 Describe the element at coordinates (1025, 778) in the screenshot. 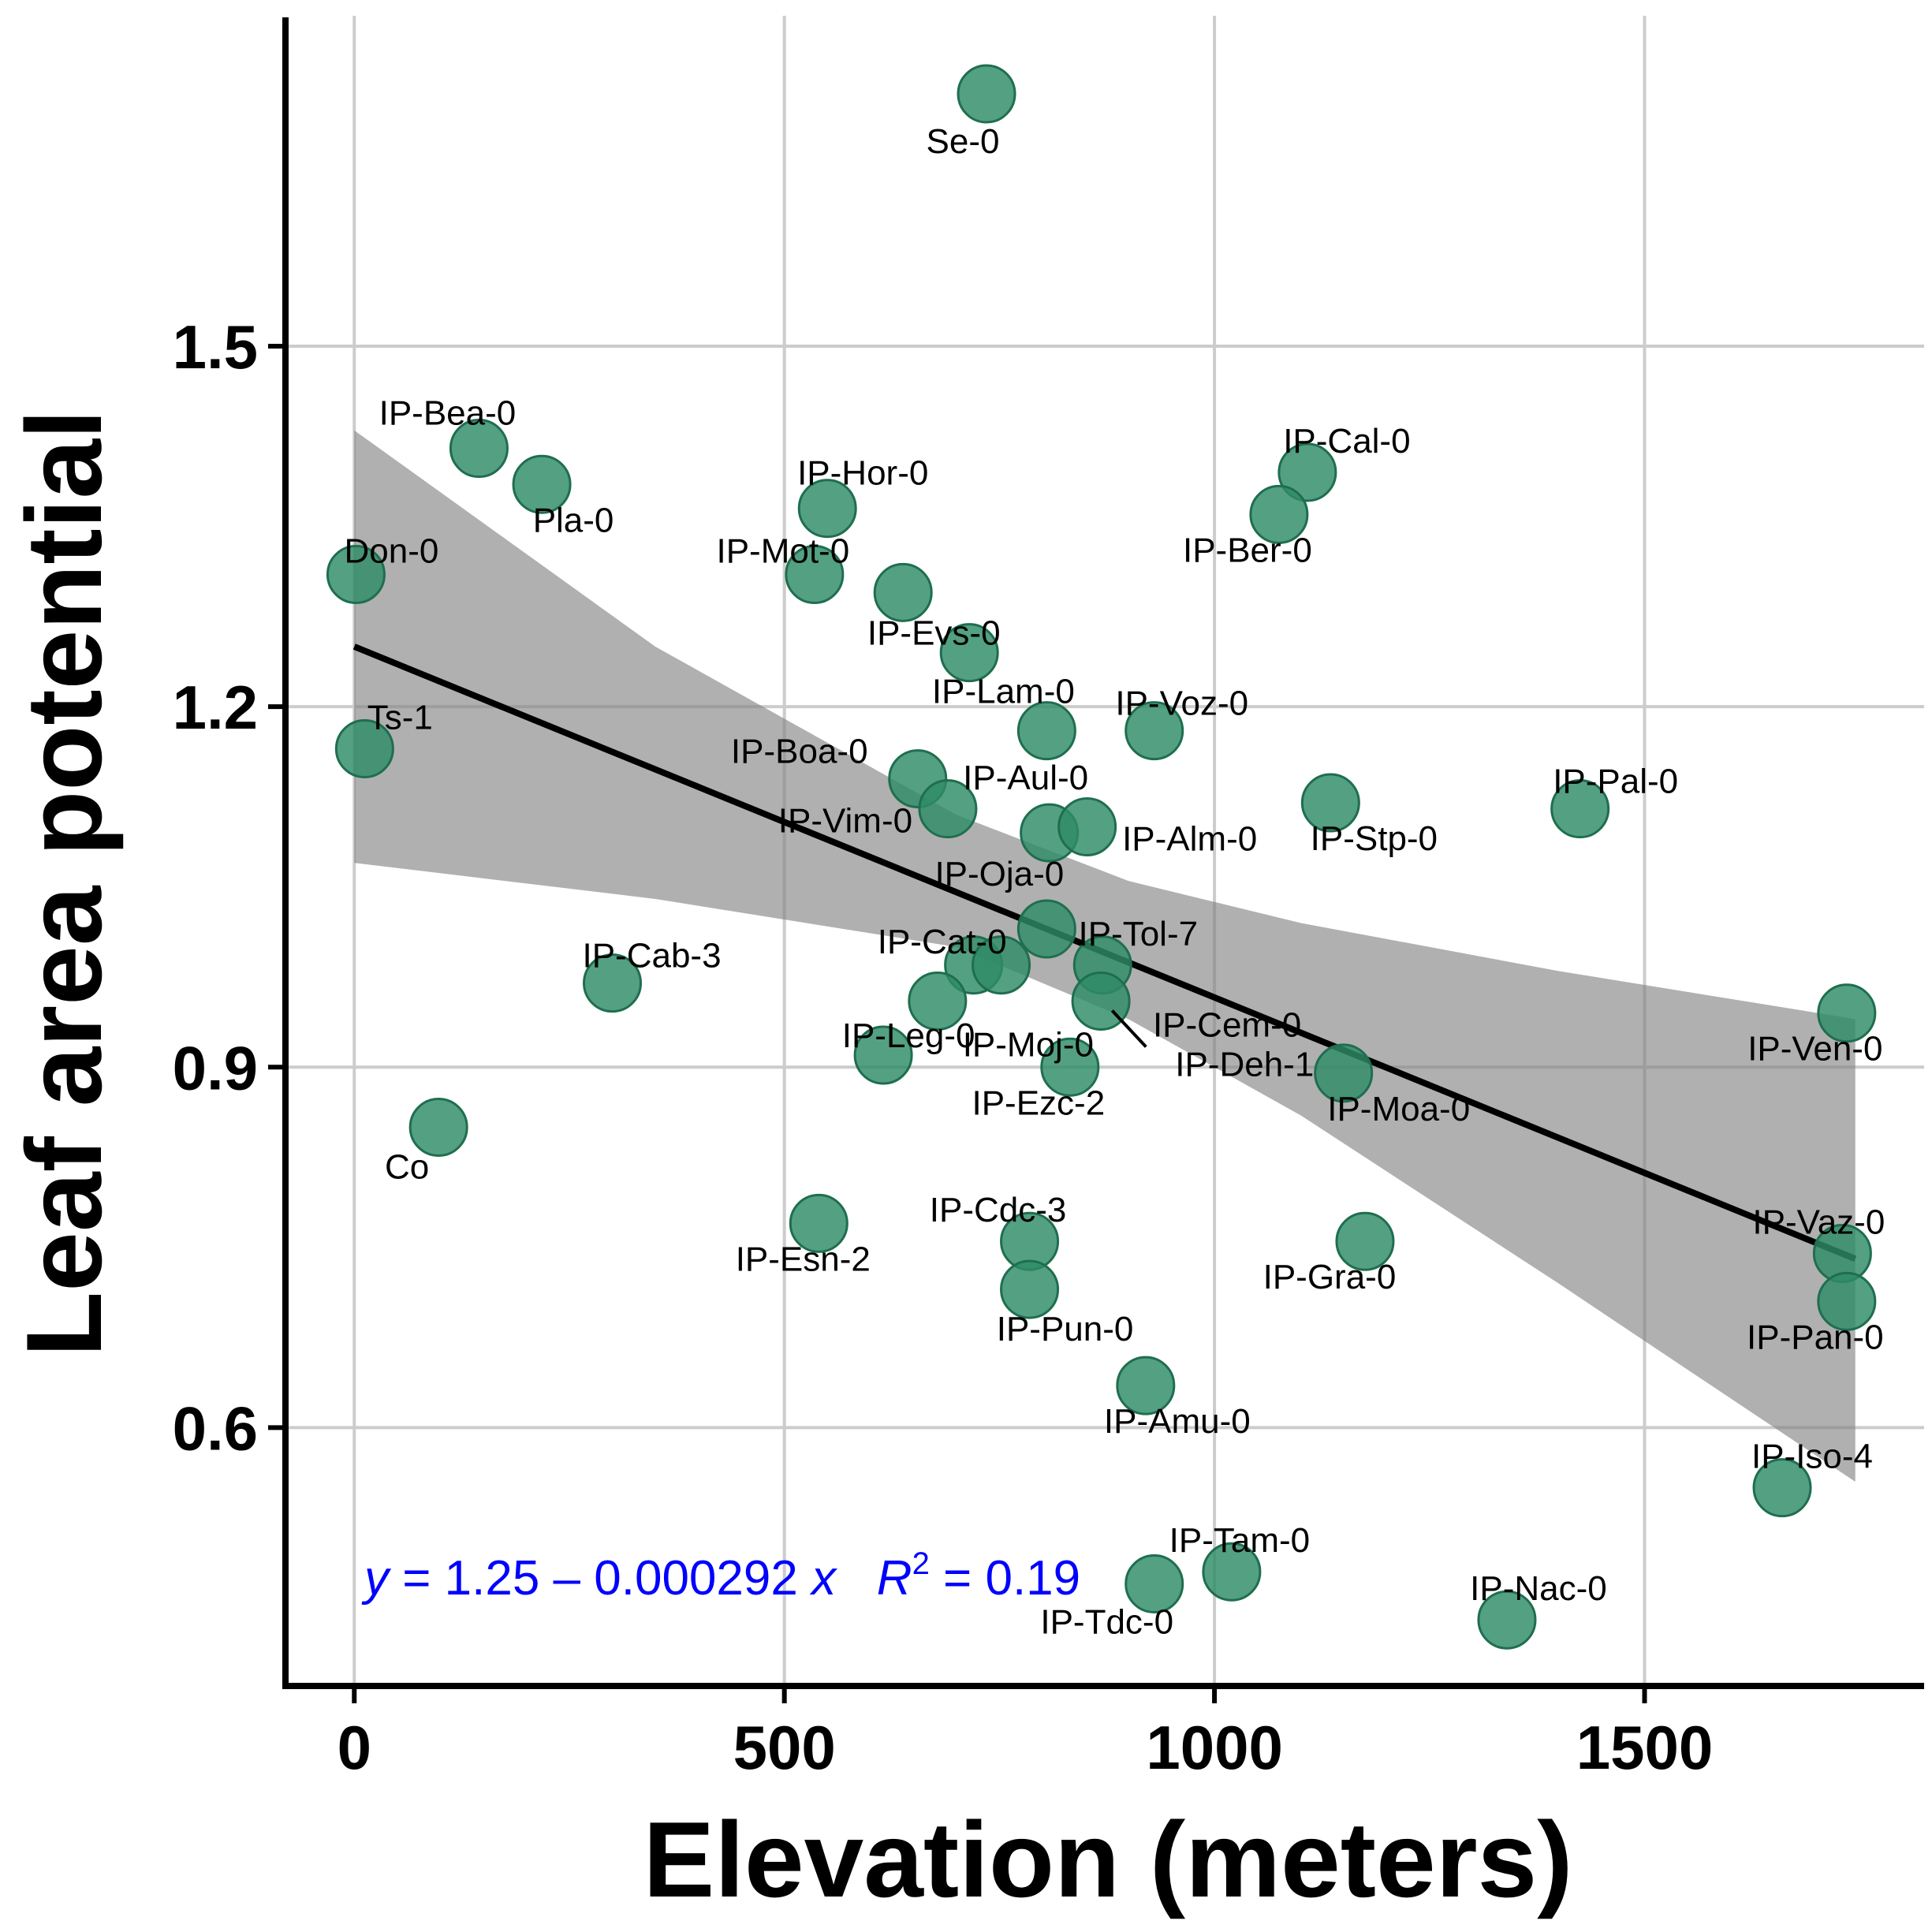

I see `point-label: IP-Aul-0` at that location.